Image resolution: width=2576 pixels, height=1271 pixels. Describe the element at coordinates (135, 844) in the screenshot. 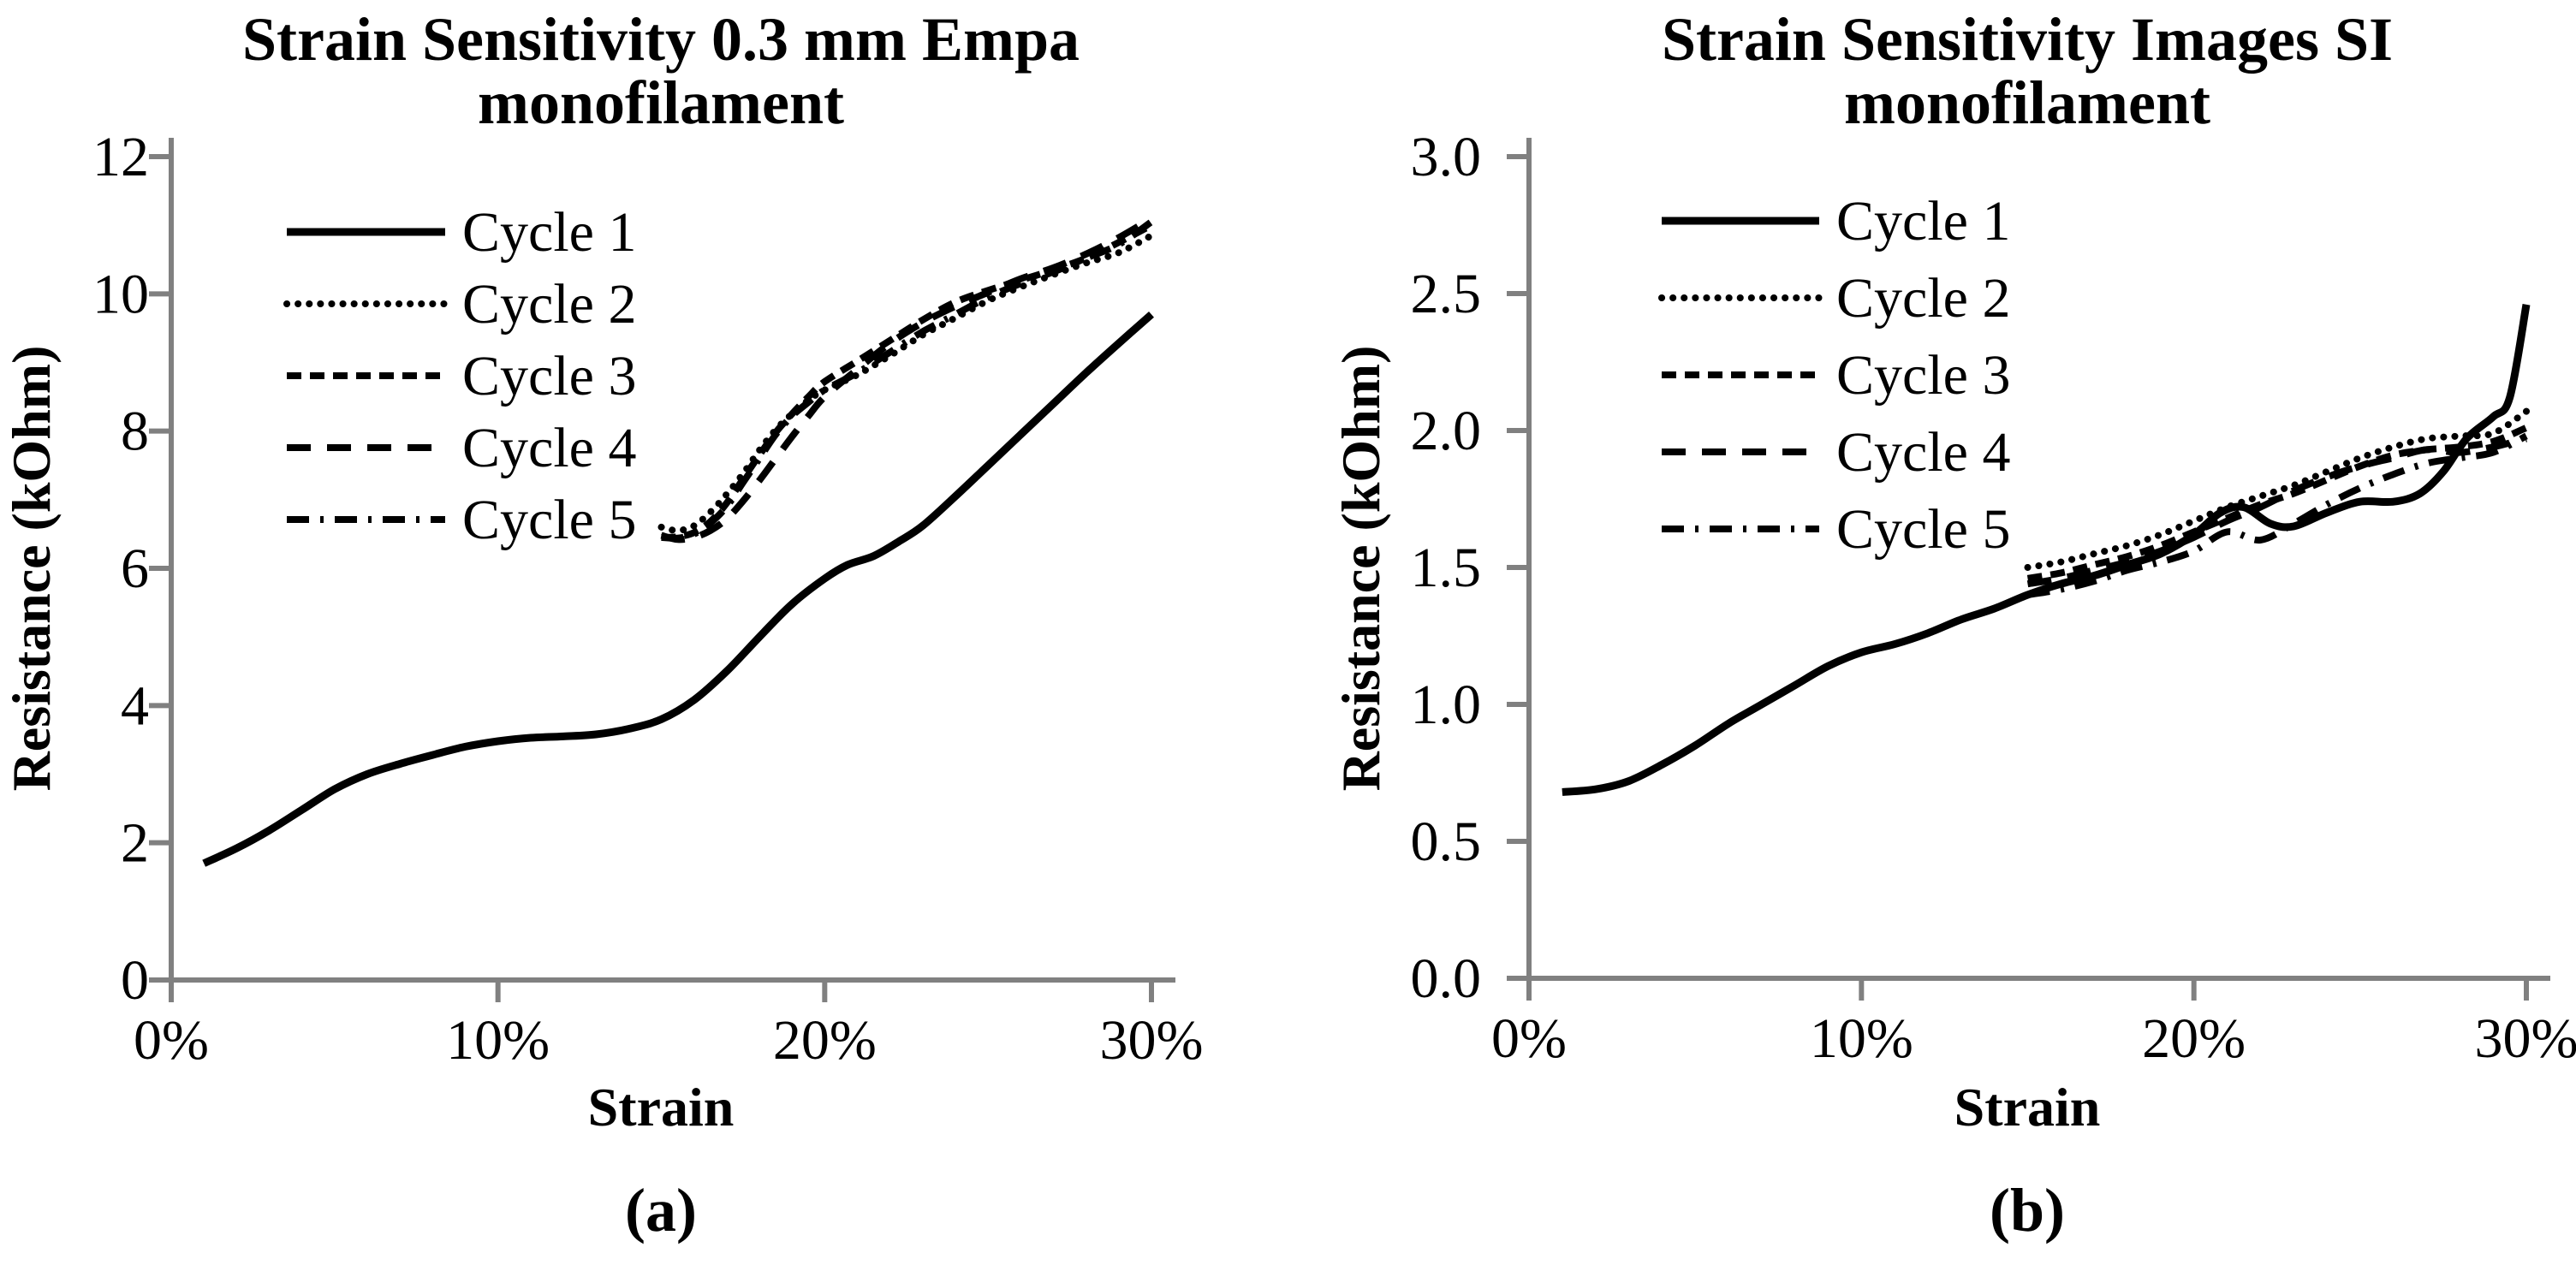

I see `y-tick-label: 2` at that location.